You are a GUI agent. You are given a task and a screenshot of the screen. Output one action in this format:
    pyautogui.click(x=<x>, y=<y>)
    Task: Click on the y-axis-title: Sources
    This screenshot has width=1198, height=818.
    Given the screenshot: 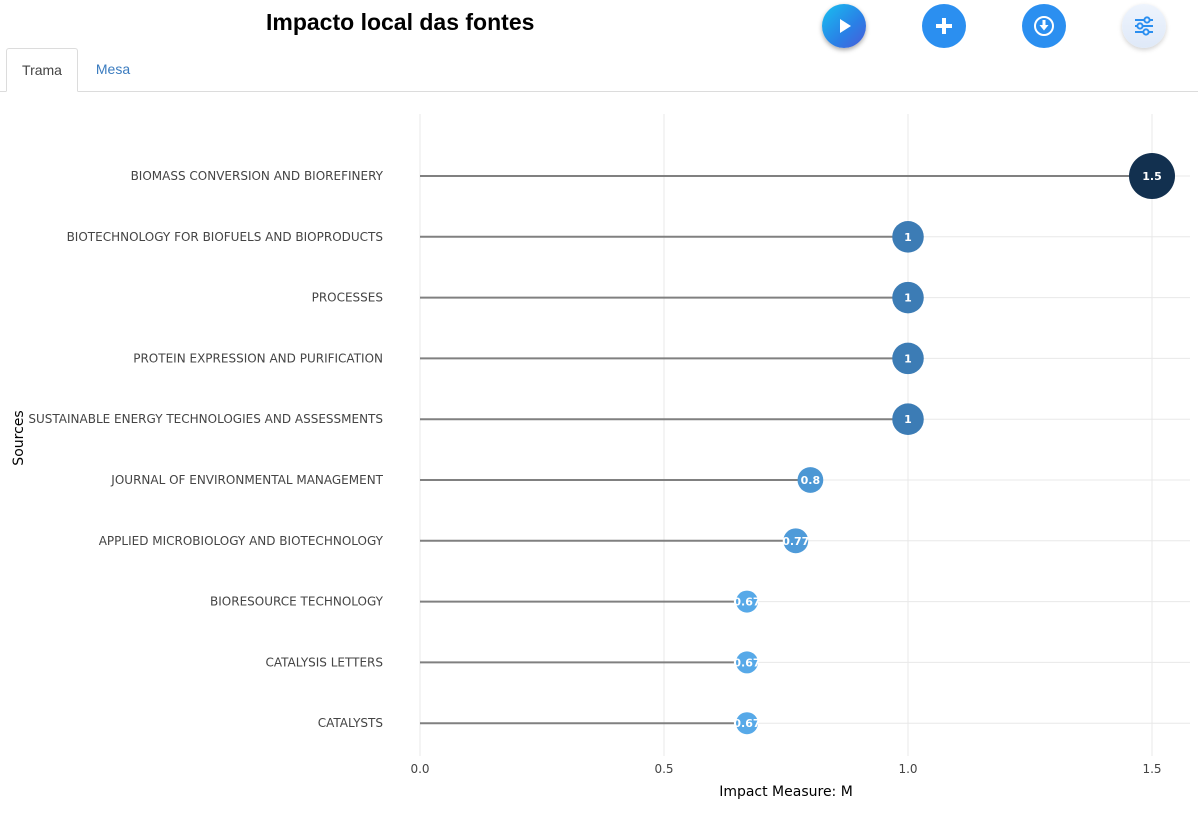 What is the action you would take?
    pyautogui.click(x=19, y=437)
    